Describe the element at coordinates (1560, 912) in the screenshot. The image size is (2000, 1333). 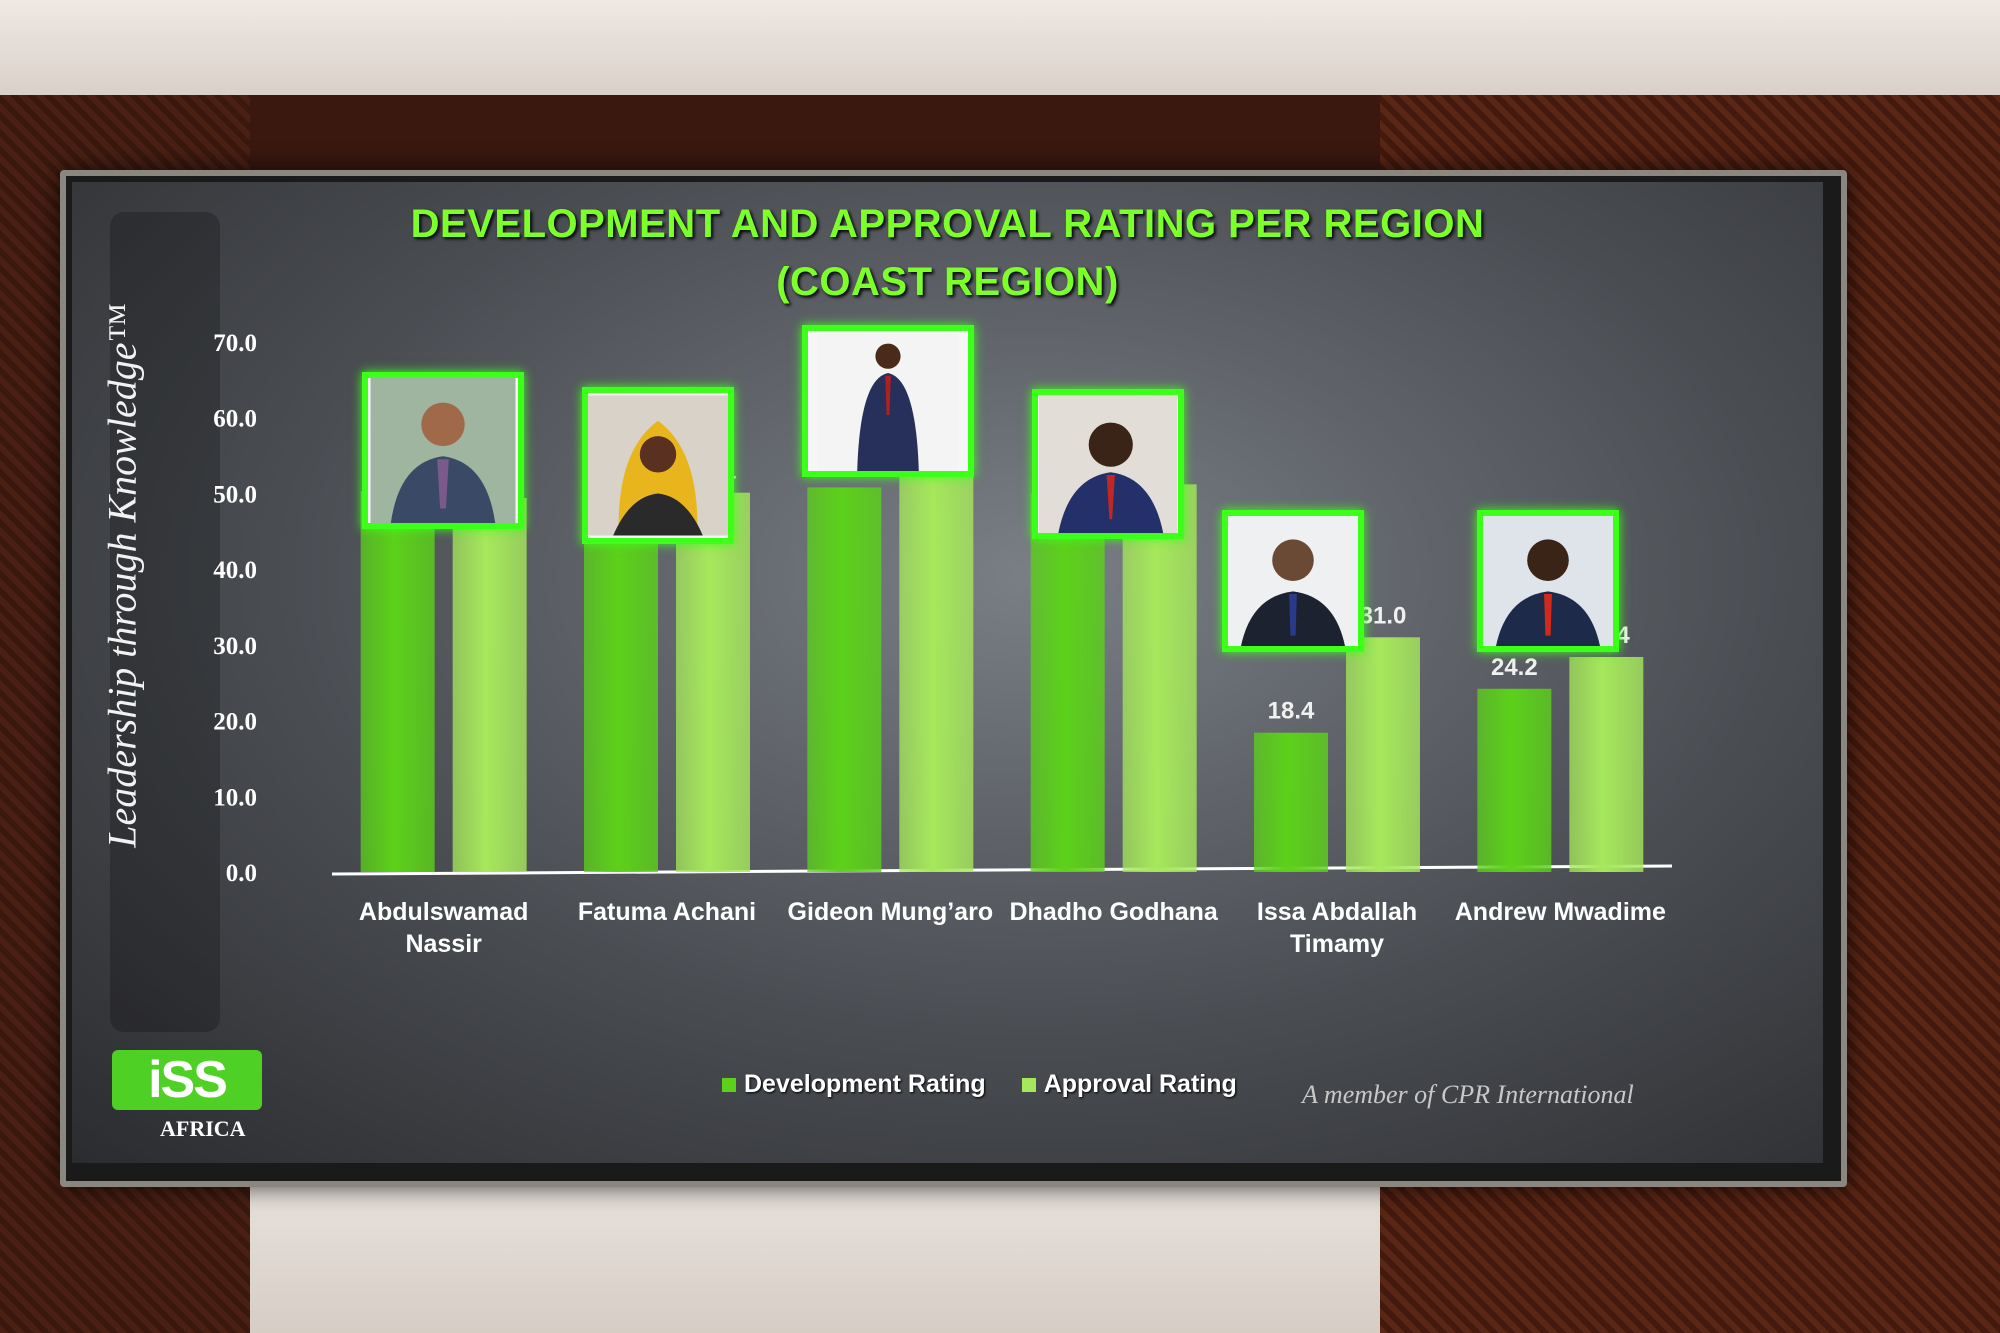
I see `x-tick-label: Andrew Mwadime` at that location.